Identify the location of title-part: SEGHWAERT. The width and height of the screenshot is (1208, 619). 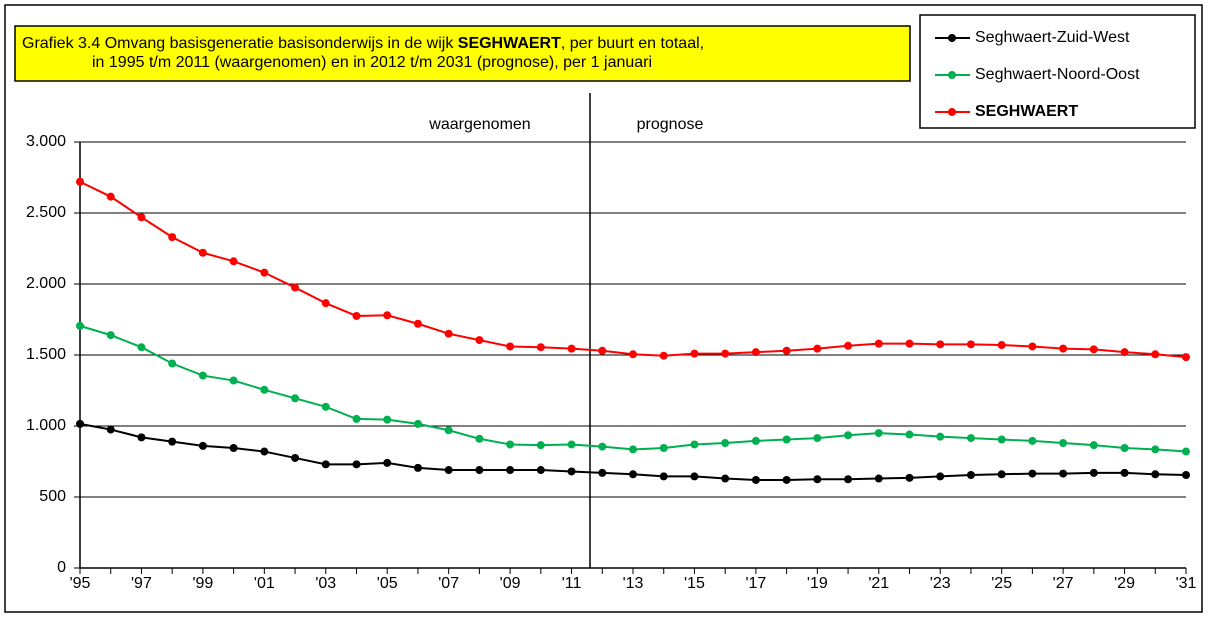
(509, 43).